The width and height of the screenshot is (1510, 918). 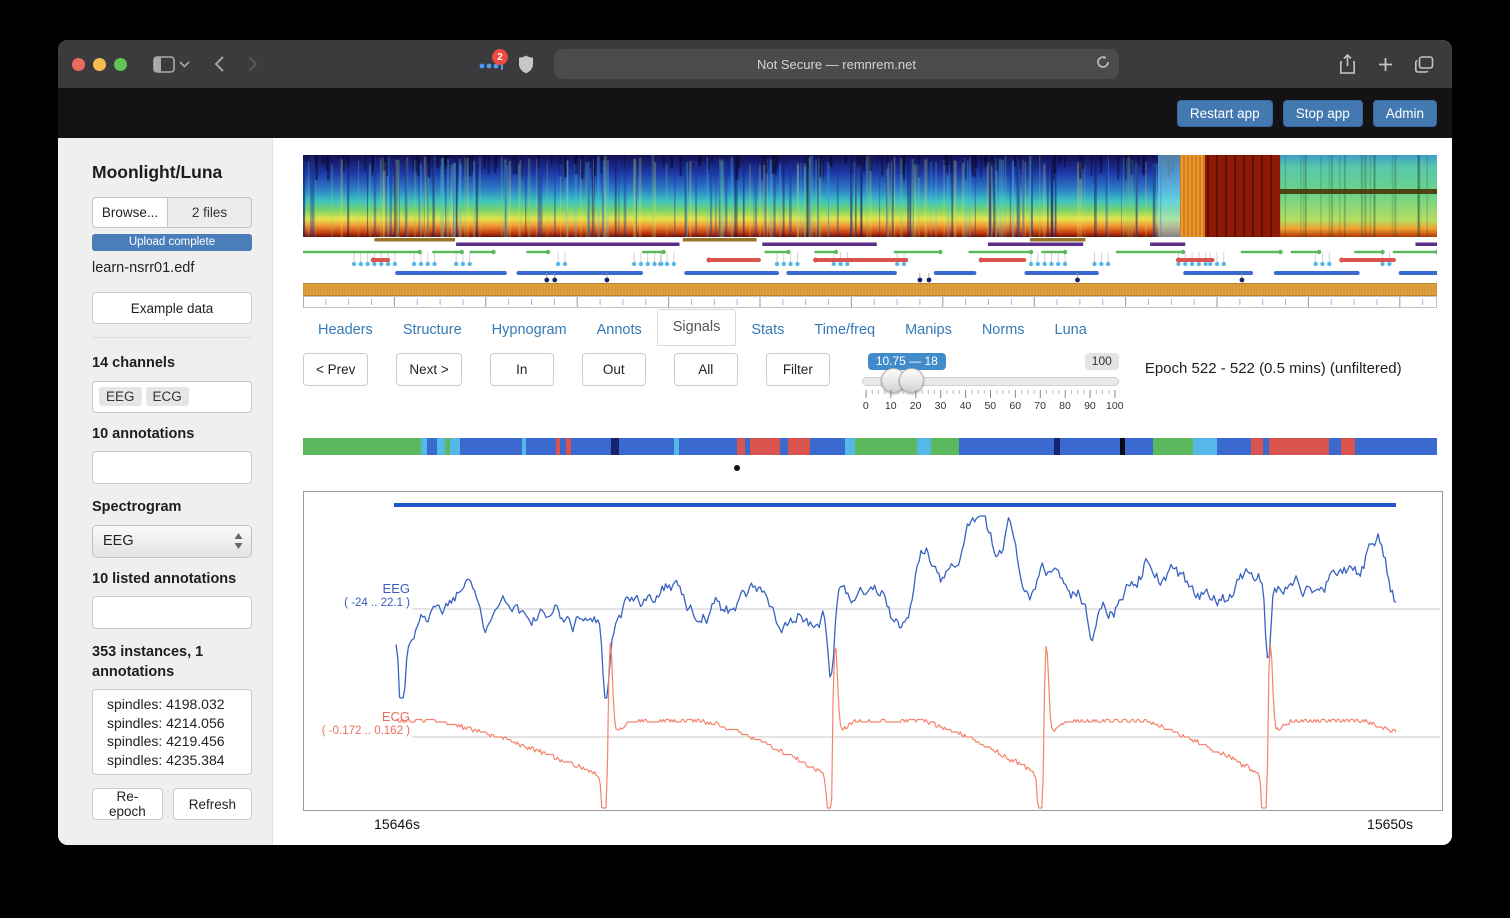 I want to click on hypnogram-overview-track, so click(x=870, y=265).